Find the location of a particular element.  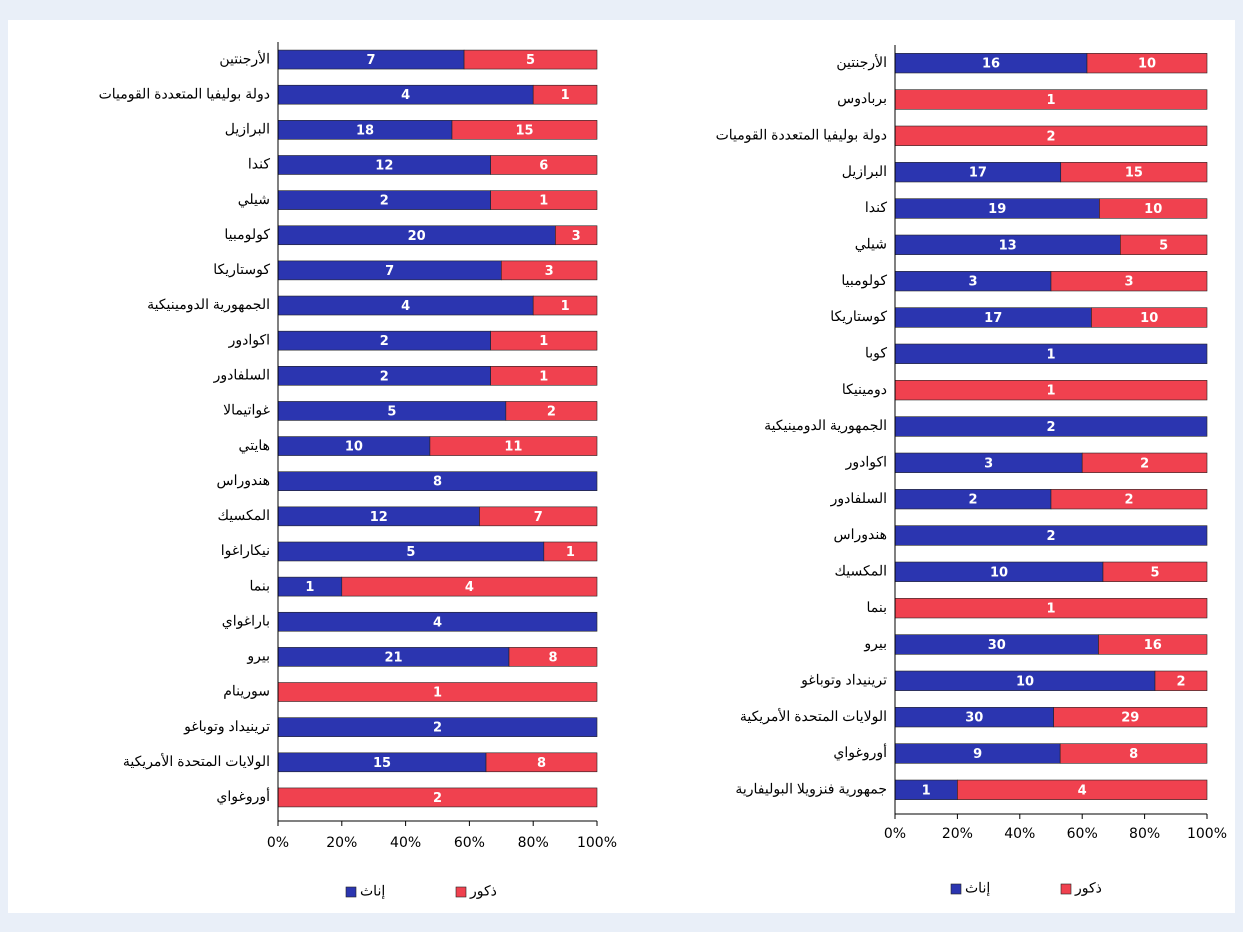

category-label: هايتي is located at coordinates (254, 445).